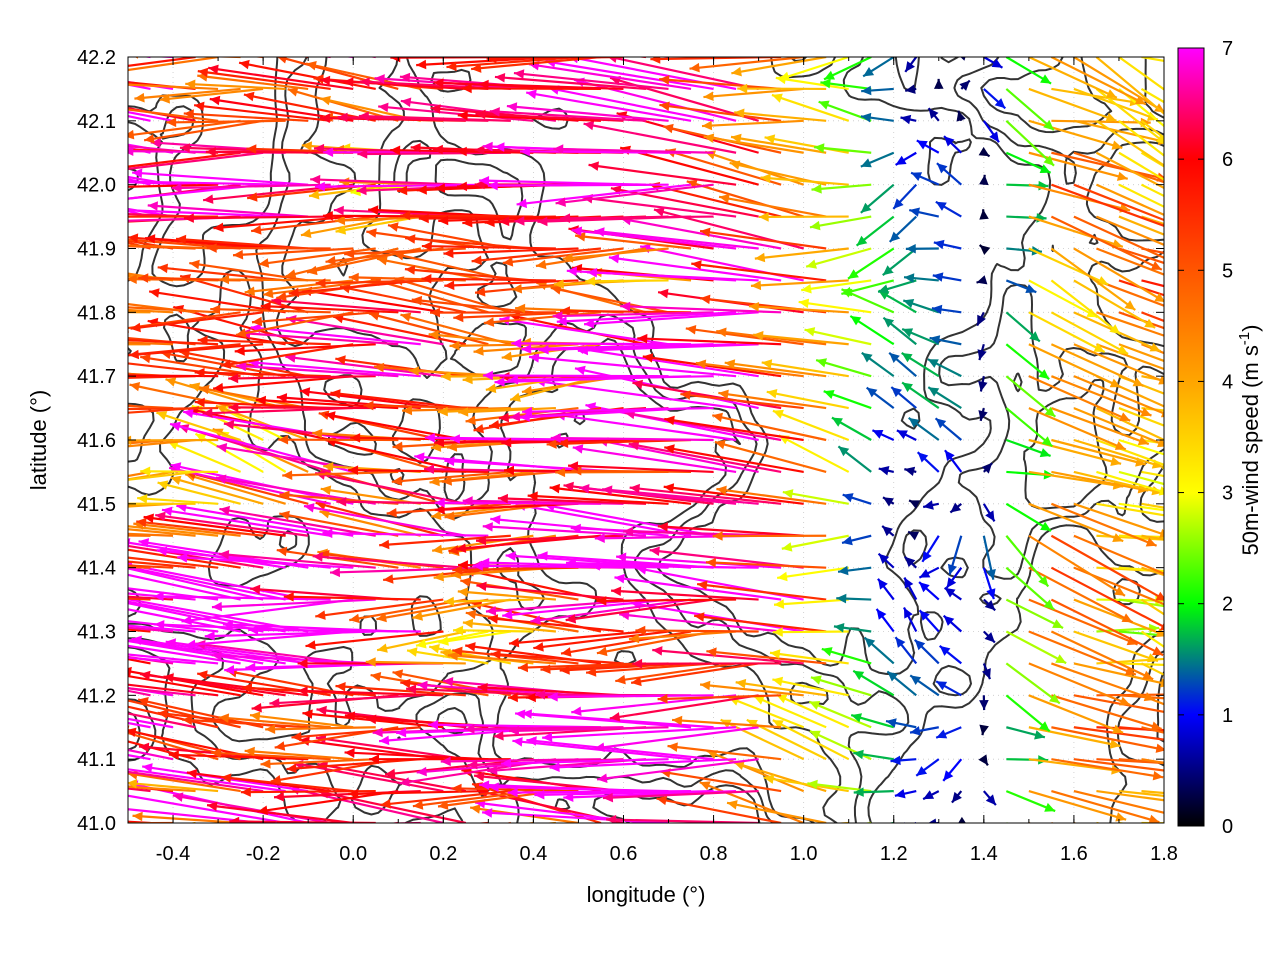  I want to click on x-axis-label: longitude (°), so click(646, 894).